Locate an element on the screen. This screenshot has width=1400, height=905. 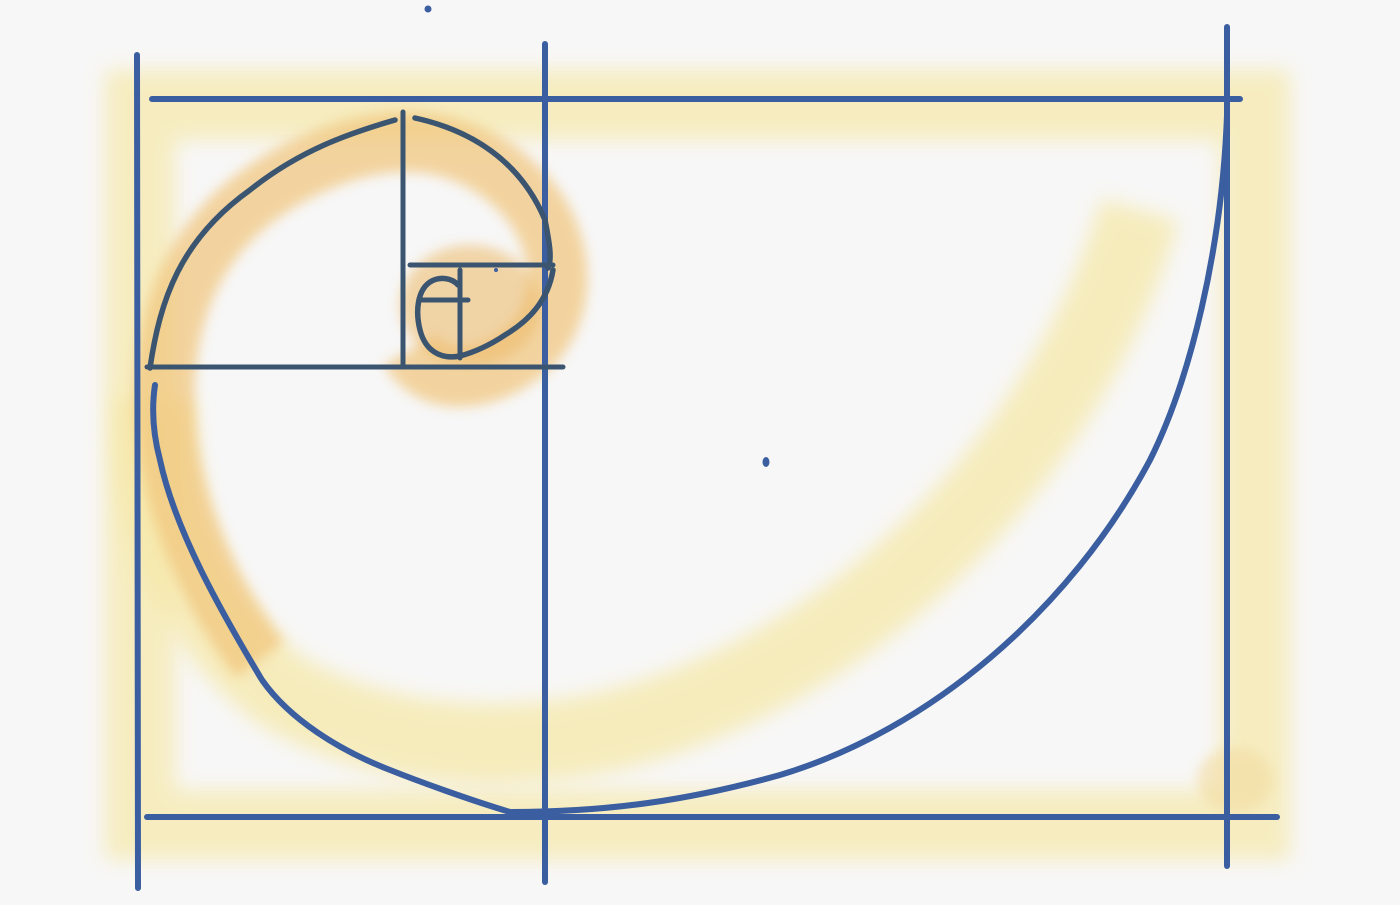
corner-wash is located at coordinates (1235, 780).